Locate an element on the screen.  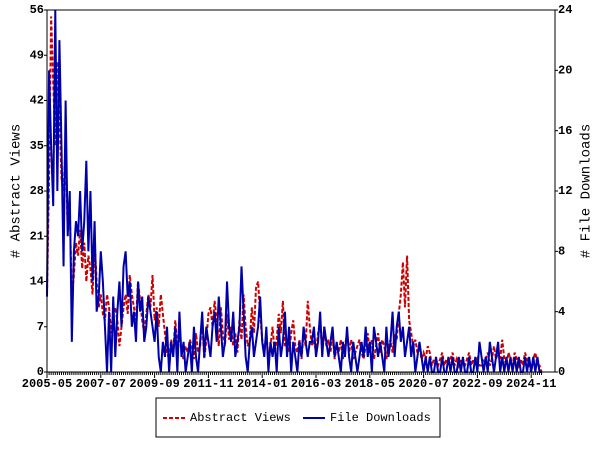
legend-label: File Downloads is located at coordinates (380, 418).